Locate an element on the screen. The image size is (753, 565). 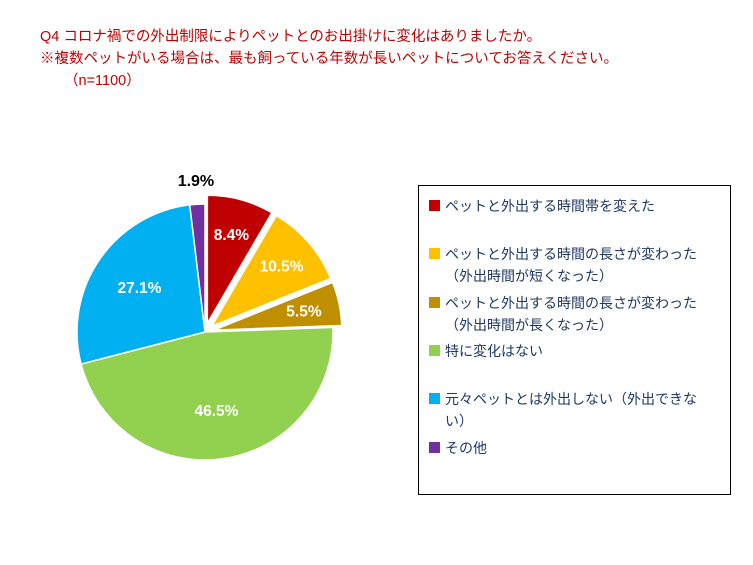
legend-label: 元々ペットとは外出しない（外出できない） is located at coordinates (571, 410).